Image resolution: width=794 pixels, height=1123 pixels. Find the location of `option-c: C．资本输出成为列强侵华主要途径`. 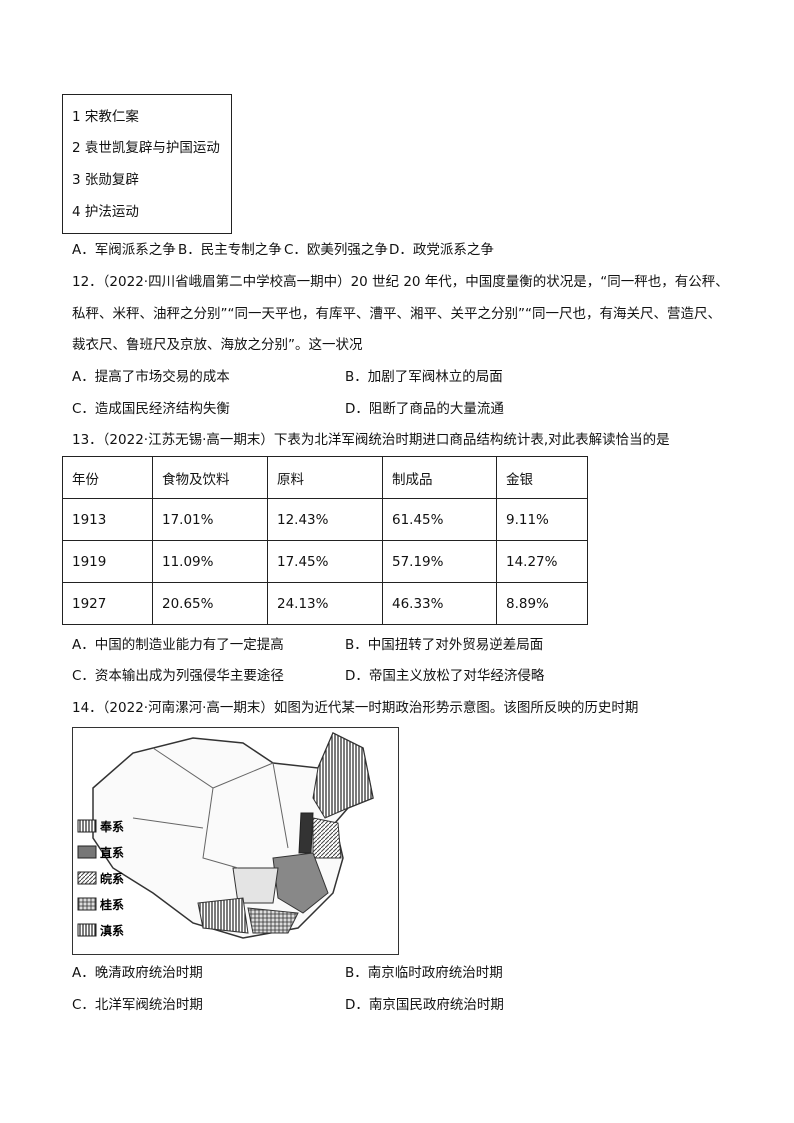

option-c: C．资本输出成为列强侵华主要途径 is located at coordinates (178, 676).